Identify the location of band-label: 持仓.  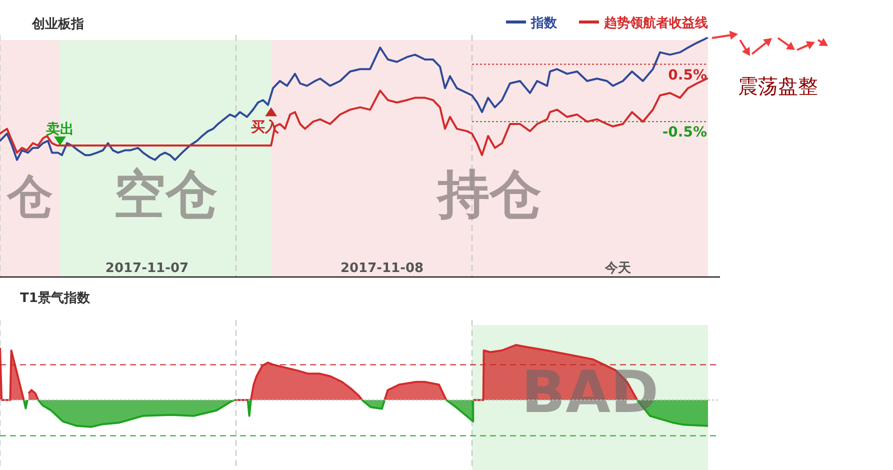
(489, 195).